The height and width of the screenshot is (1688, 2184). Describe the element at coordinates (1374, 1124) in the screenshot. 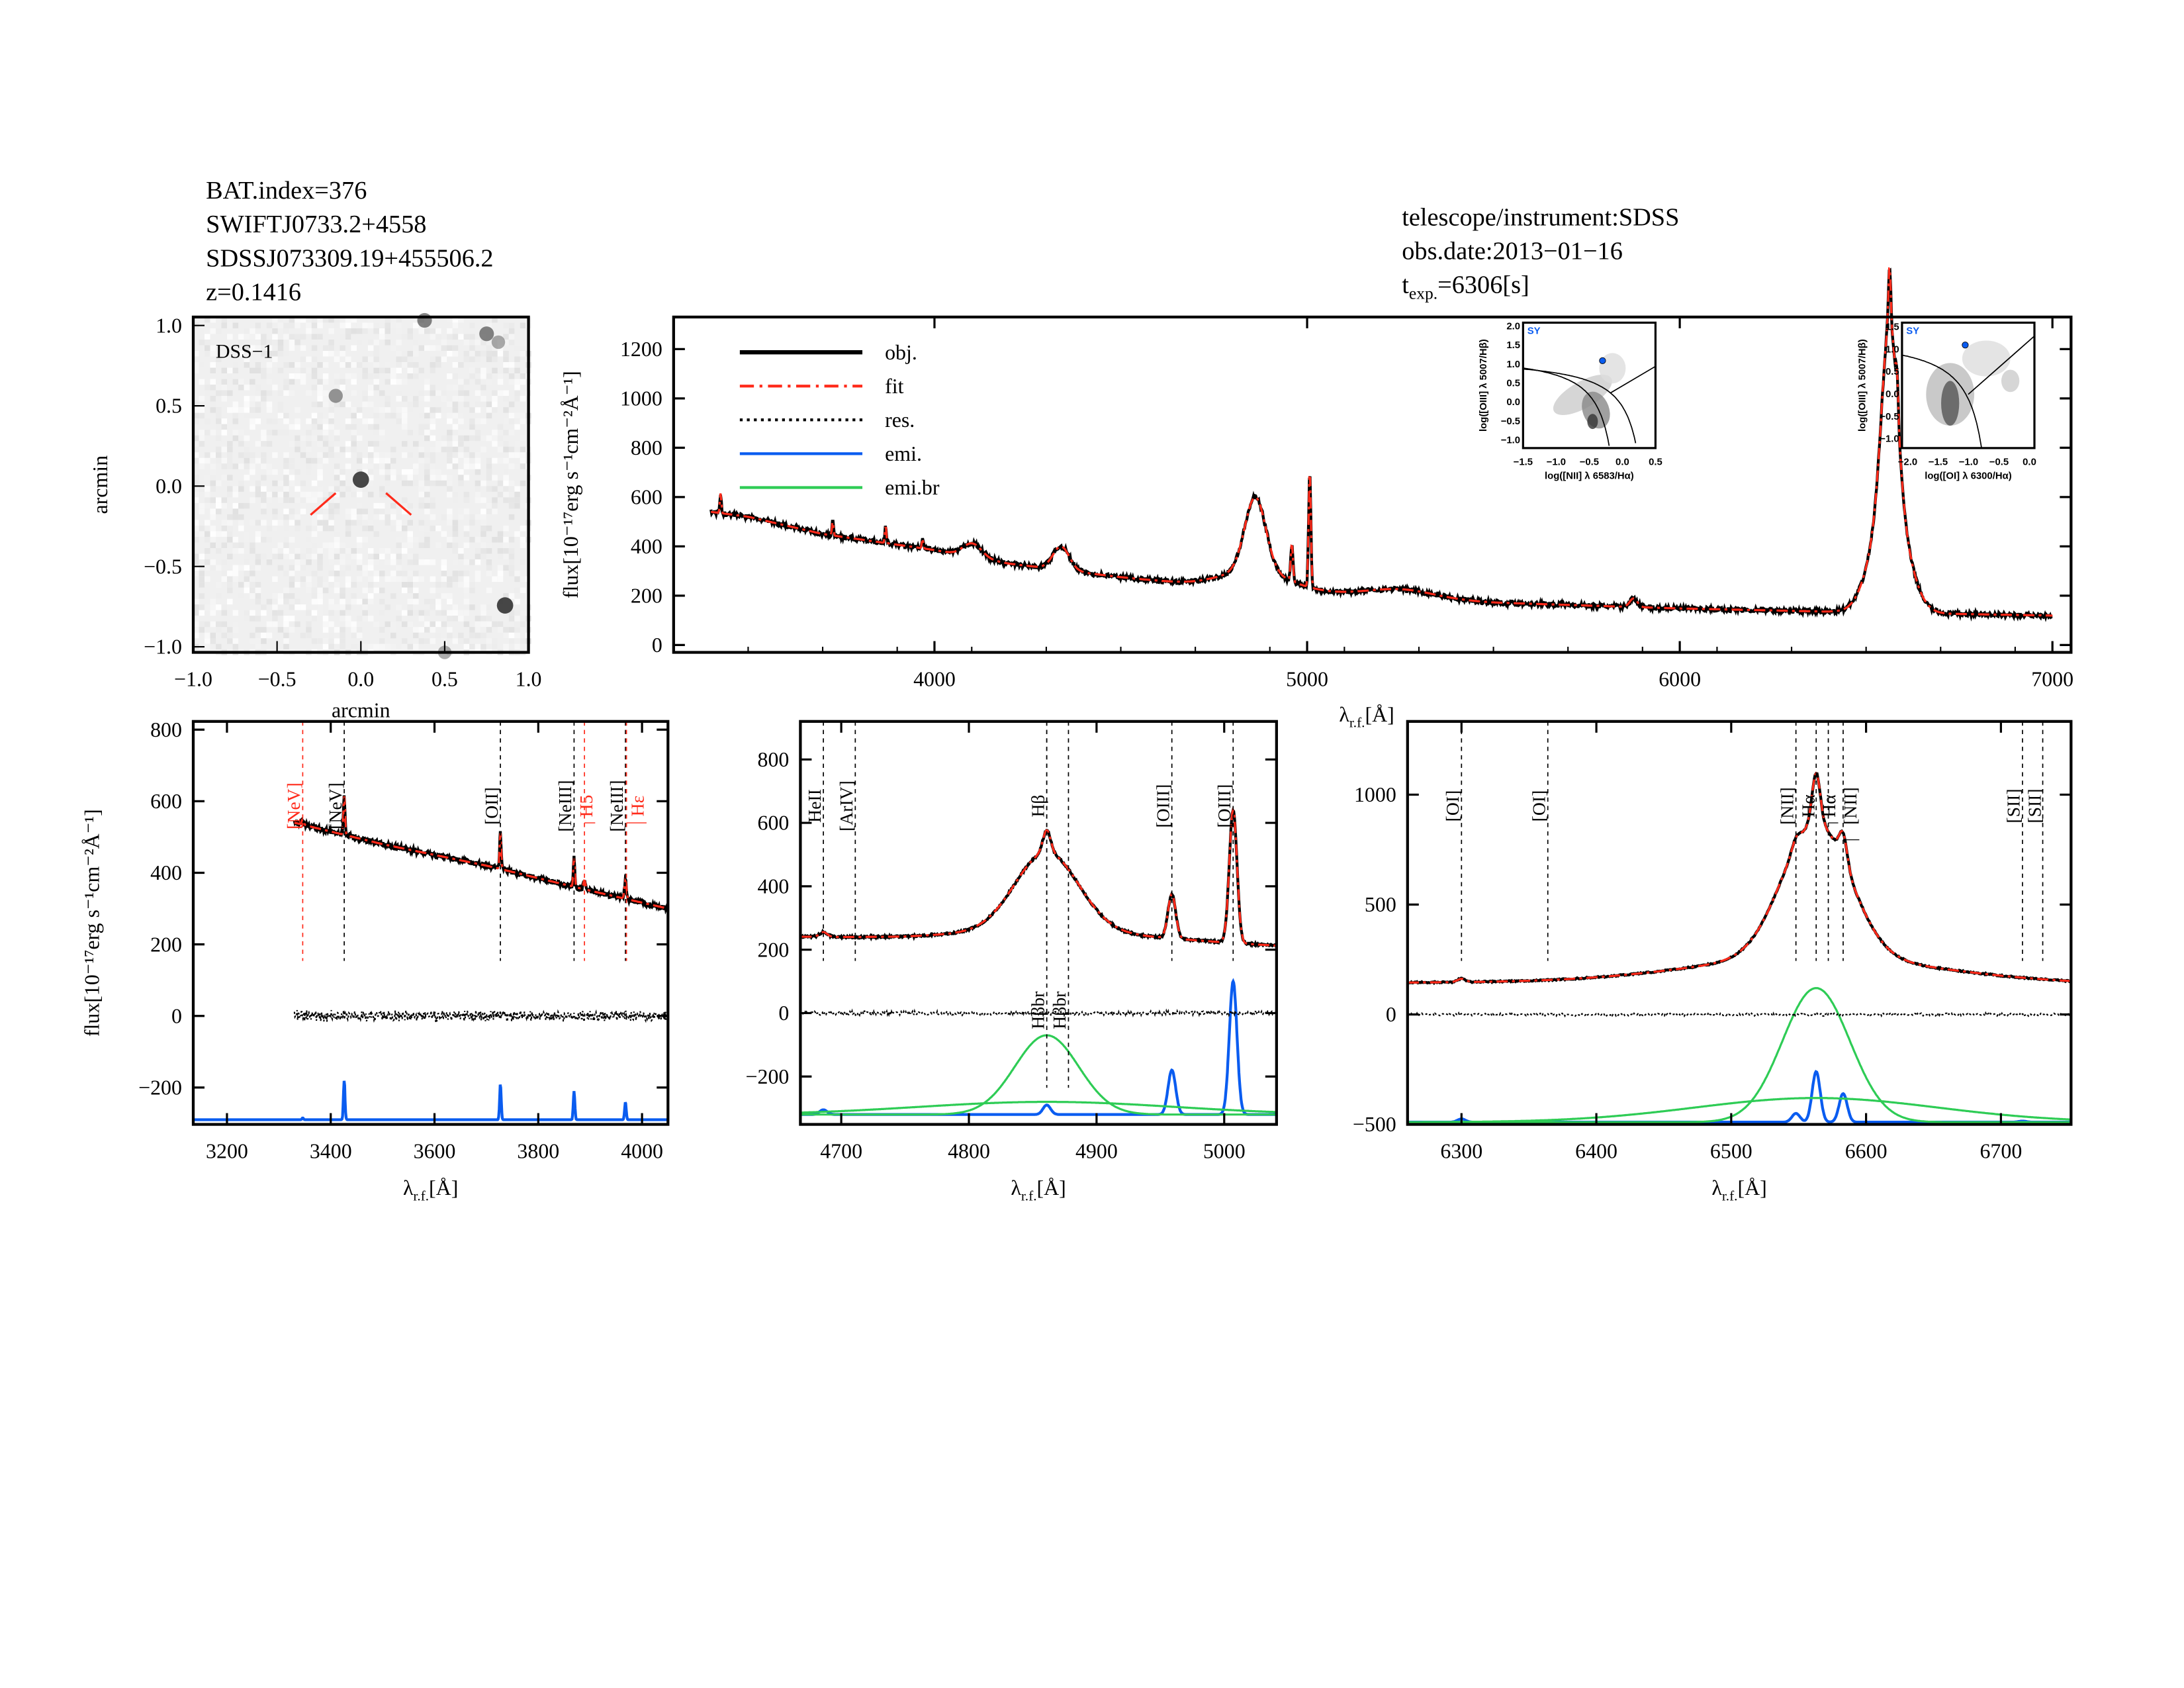

I see `y-tick-label: −500` at that location.